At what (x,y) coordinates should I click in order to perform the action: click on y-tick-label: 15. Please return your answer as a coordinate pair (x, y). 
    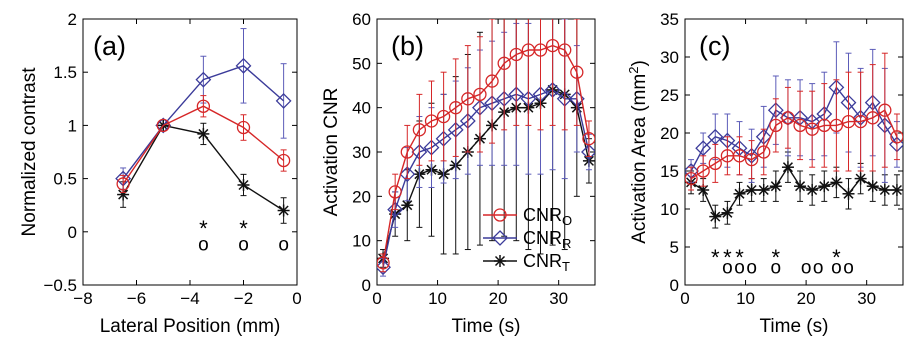
    Looking at the image, I should click on (669, 171).